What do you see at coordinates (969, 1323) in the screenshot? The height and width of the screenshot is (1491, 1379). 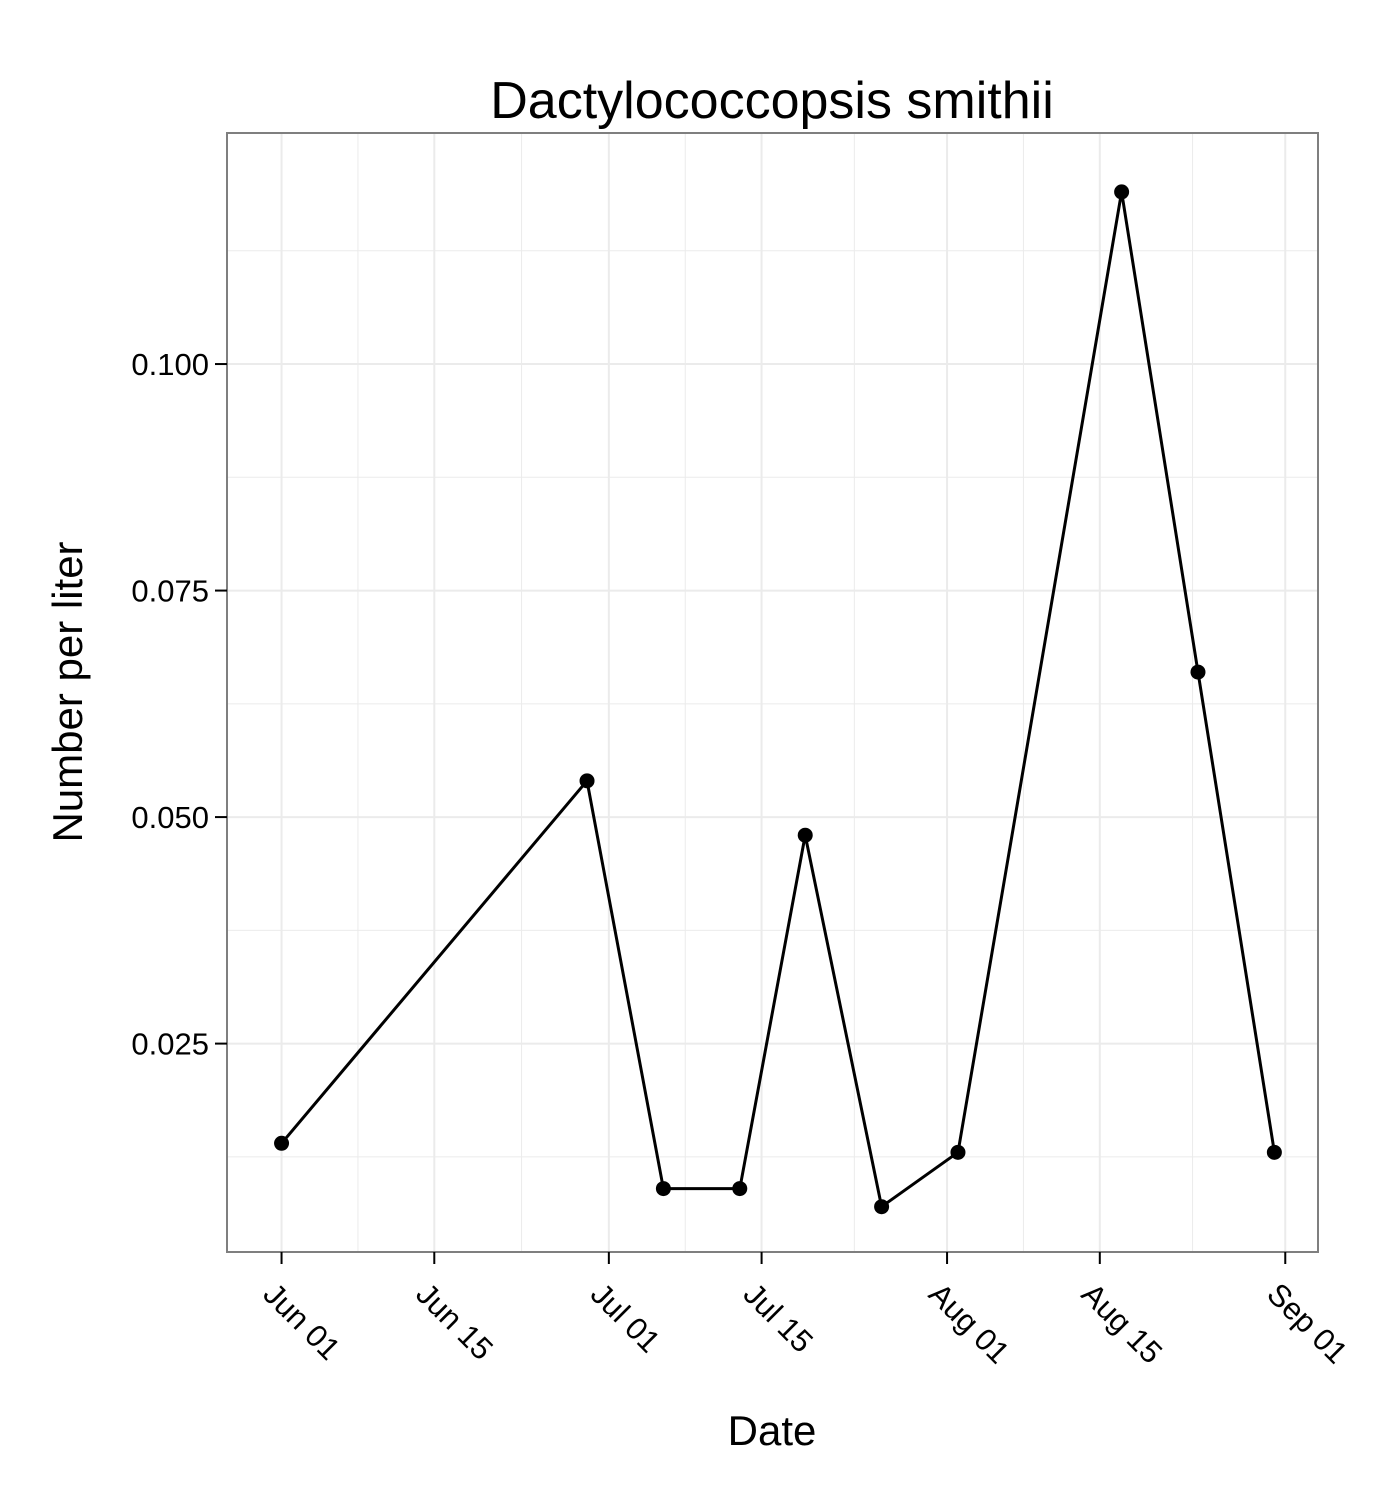 I see `x-tick-label: Aug 01` at bounding box center [969, 1323].